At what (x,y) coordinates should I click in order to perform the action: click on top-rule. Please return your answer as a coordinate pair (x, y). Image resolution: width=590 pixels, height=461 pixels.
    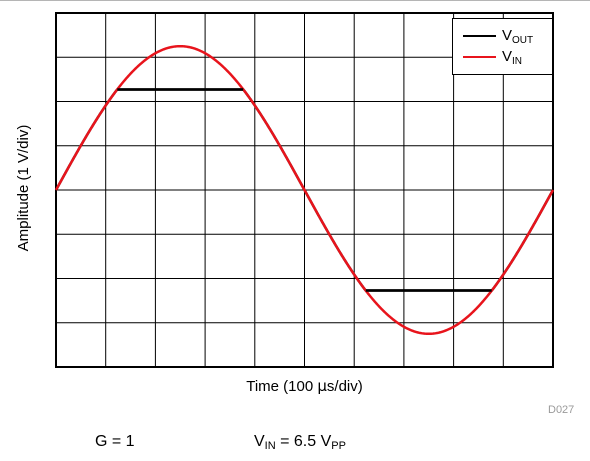
    Looking at the image, I should click on (295, 0).